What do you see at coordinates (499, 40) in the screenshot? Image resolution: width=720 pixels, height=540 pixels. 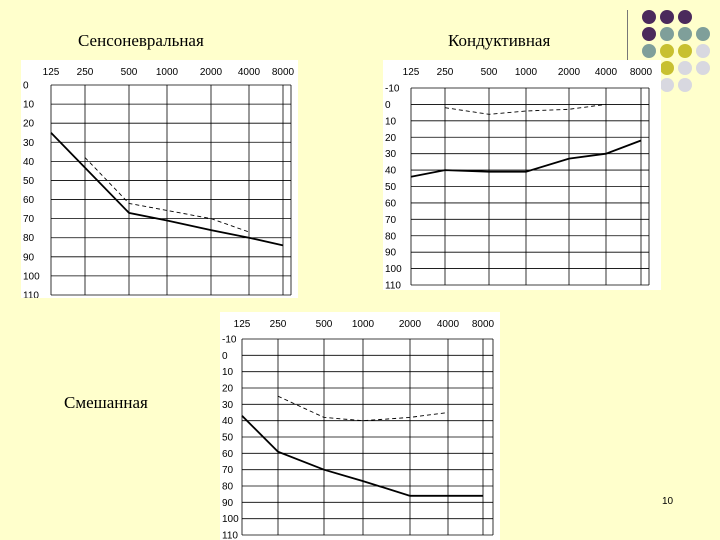 I see `title-conductive: Кондуктивная` at bounding box center [499, 40].